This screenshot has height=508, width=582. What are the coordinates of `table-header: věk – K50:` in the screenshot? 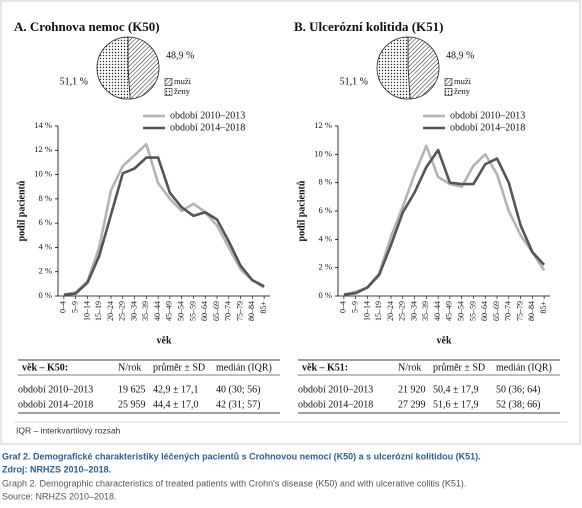 It's located at (45, 367).